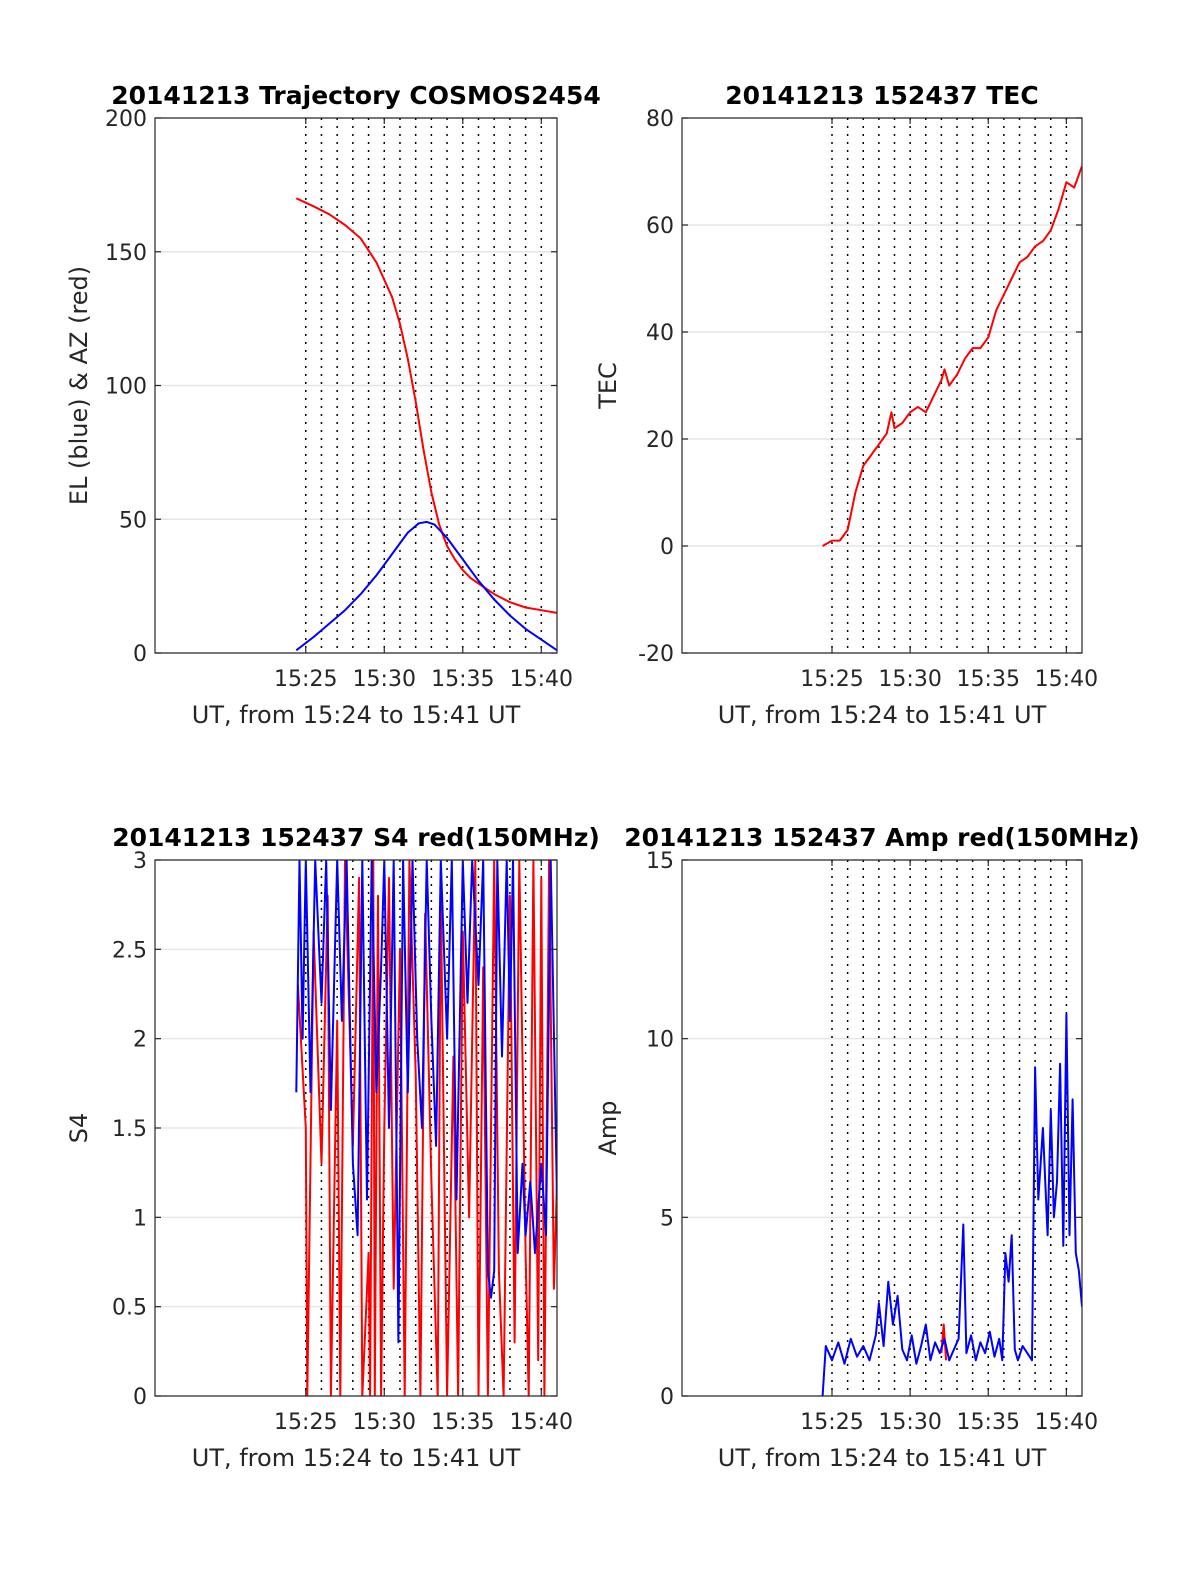 Image resolution: width=1200 pixels, height=1575 pixels. Describe the element at coordinates (129, 1308) in the screenshot. I see `y-tick-label: 0.5` at that location.